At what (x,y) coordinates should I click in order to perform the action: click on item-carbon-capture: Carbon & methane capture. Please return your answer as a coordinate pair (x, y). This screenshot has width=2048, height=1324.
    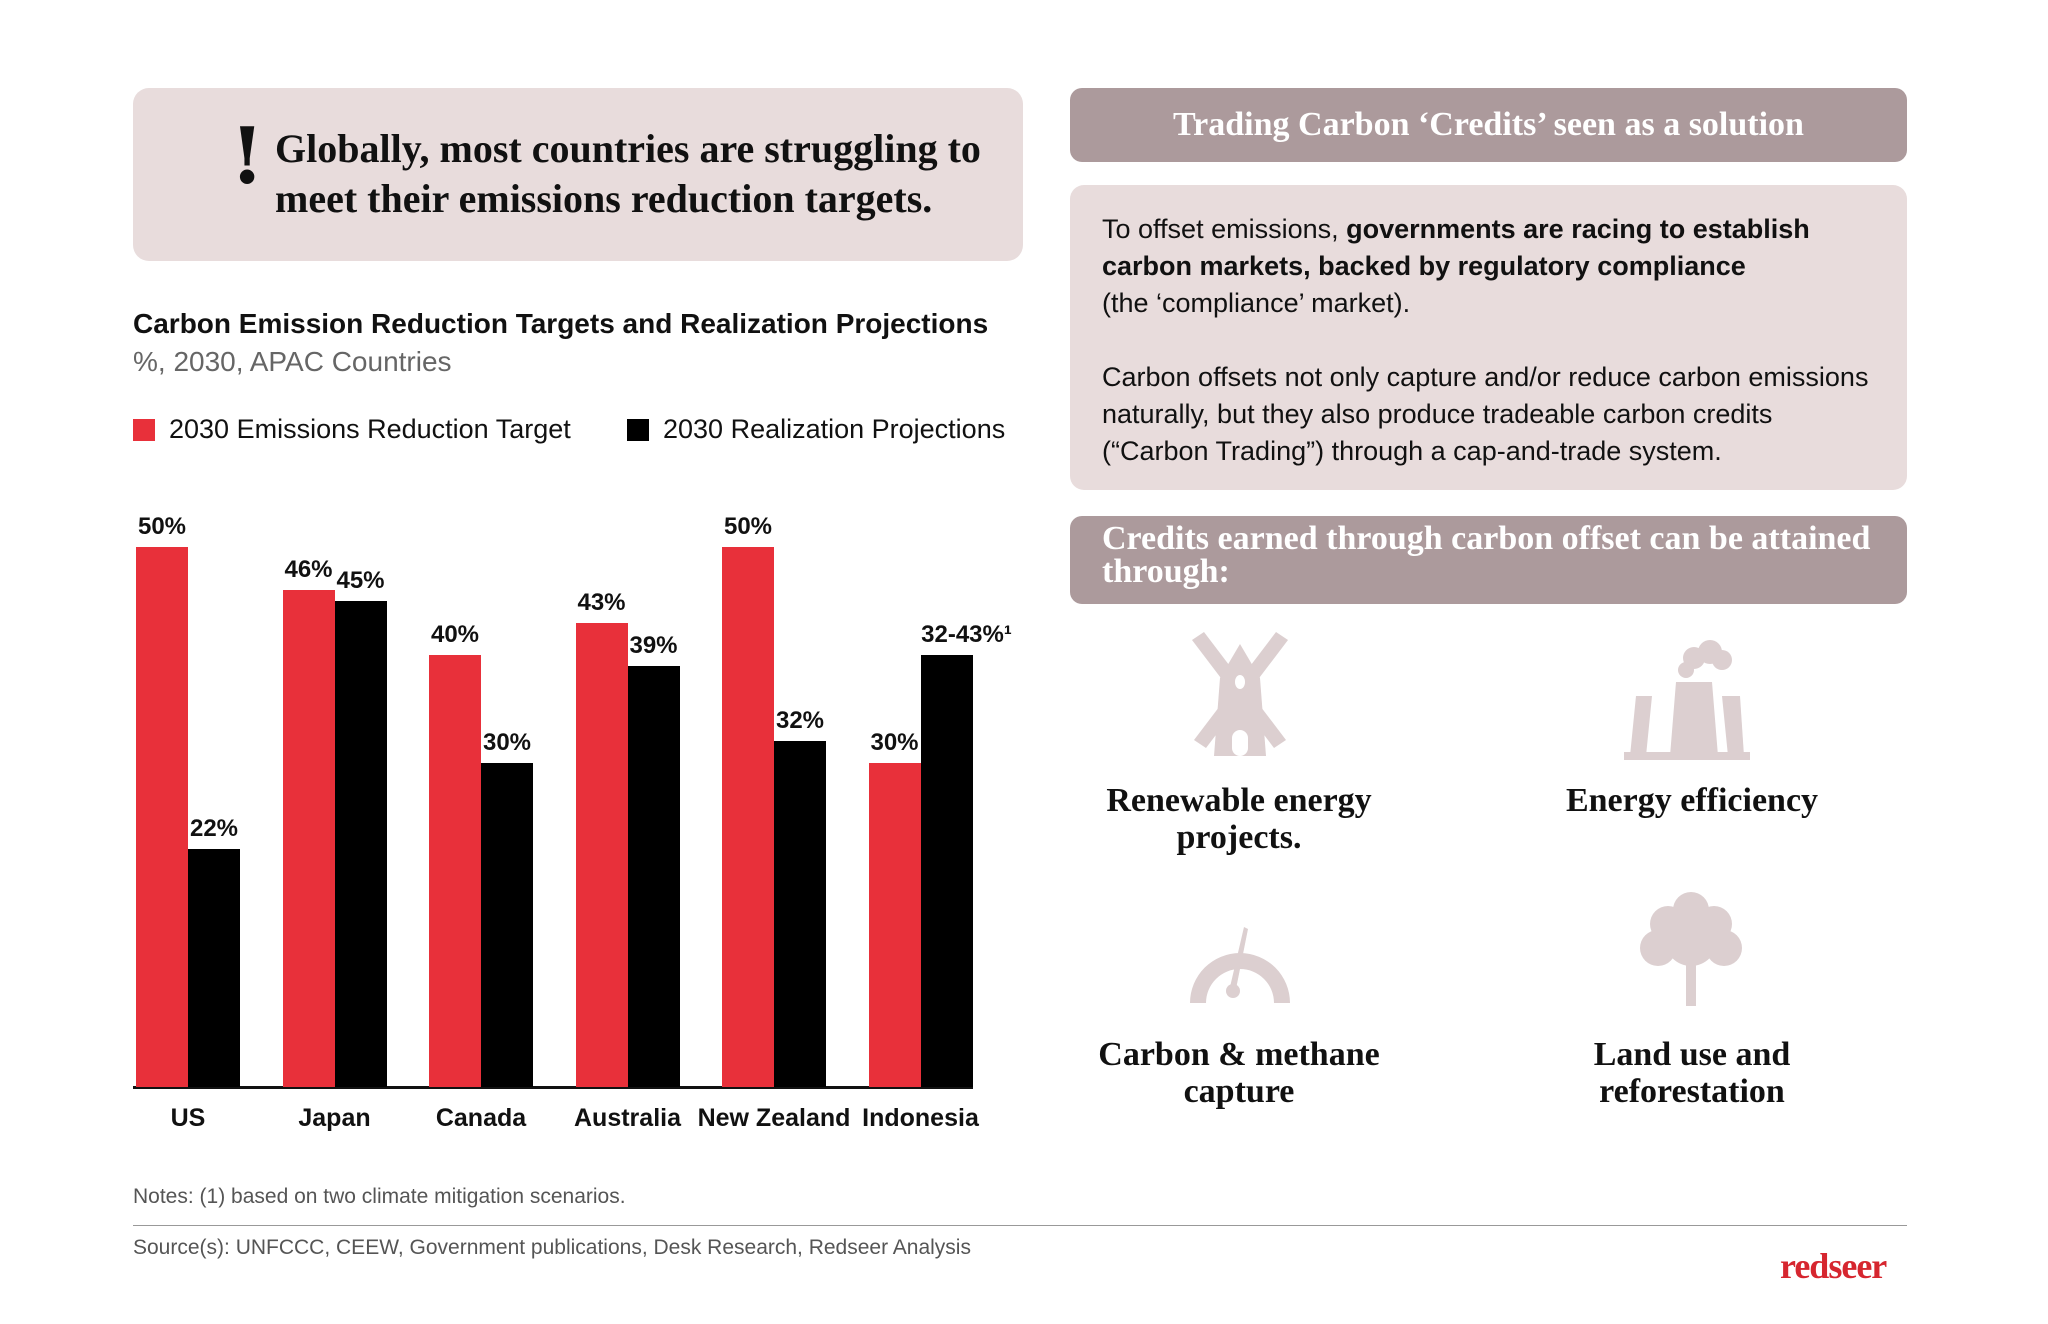
    Looking at the image, I should click on (1239, 1073).